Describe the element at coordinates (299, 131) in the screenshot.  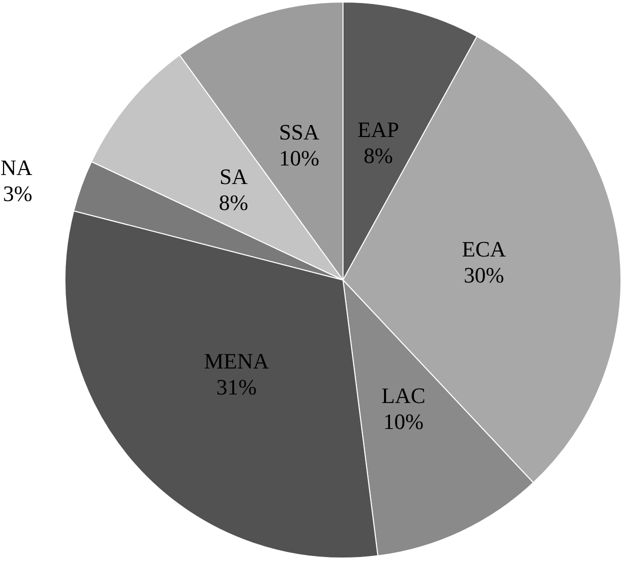
I see `slice-label: SSA` at that location.